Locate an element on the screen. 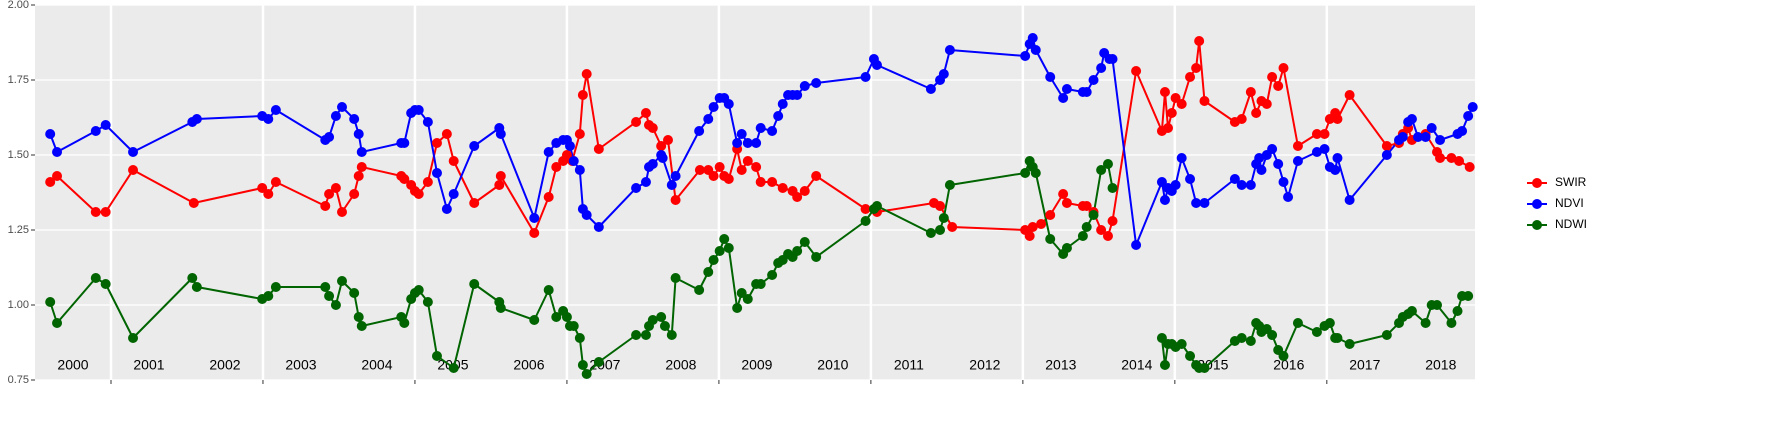 This screenshot has width=1773, height=442. legend-label: NDVI is located at coordinates (1569, 203).